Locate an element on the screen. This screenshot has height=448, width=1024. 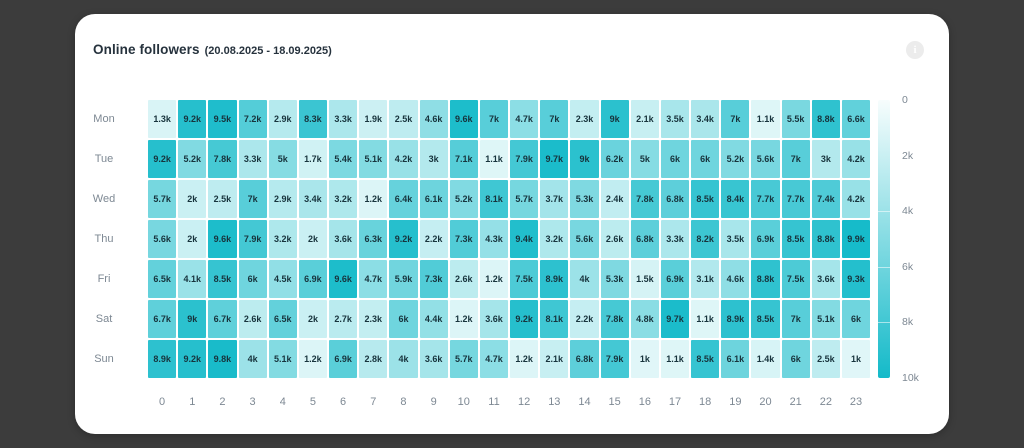
heatmap-cell-mon-0: 1.3k is located at coordinates (162, 119).